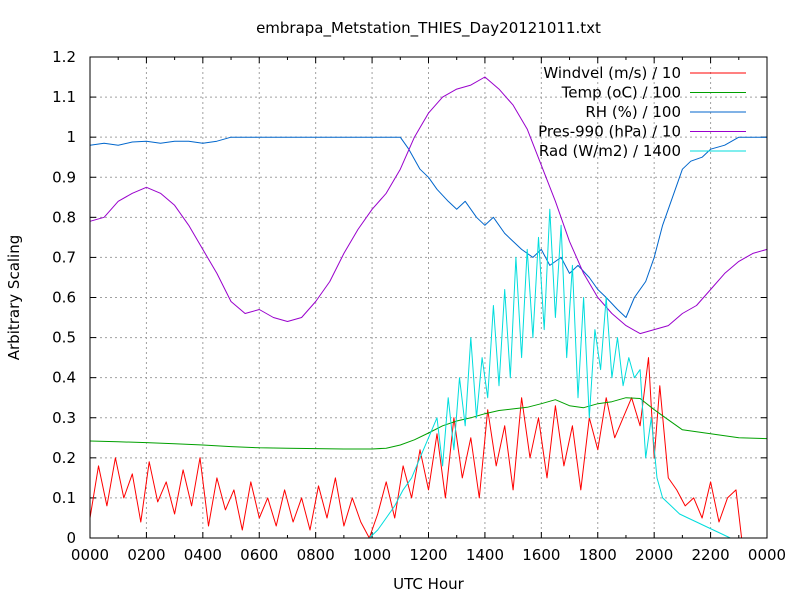 This screenshot has width=800, height=600. I want to click on x-tick-label: 1200, so click(428, 555).